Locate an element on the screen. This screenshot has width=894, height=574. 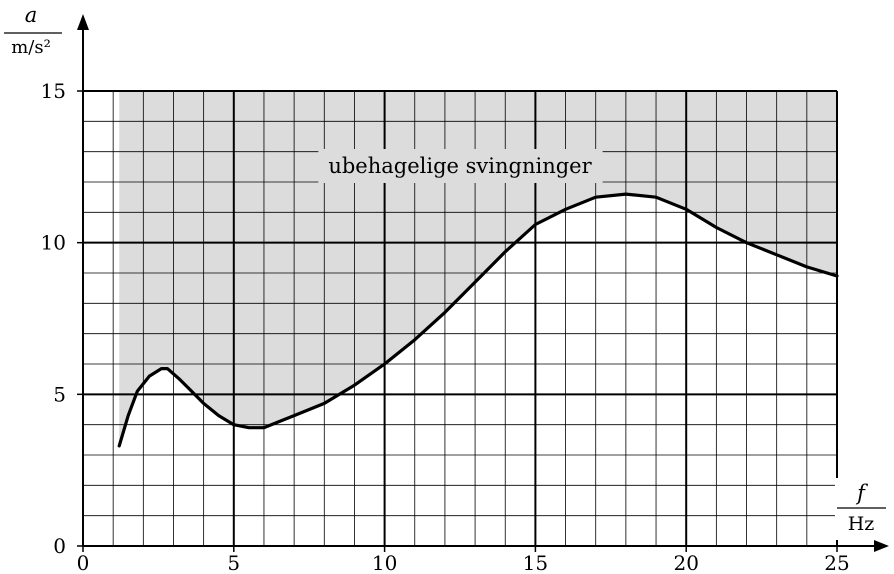
x-tick-label: 25 is located at coordinates (836, 562).